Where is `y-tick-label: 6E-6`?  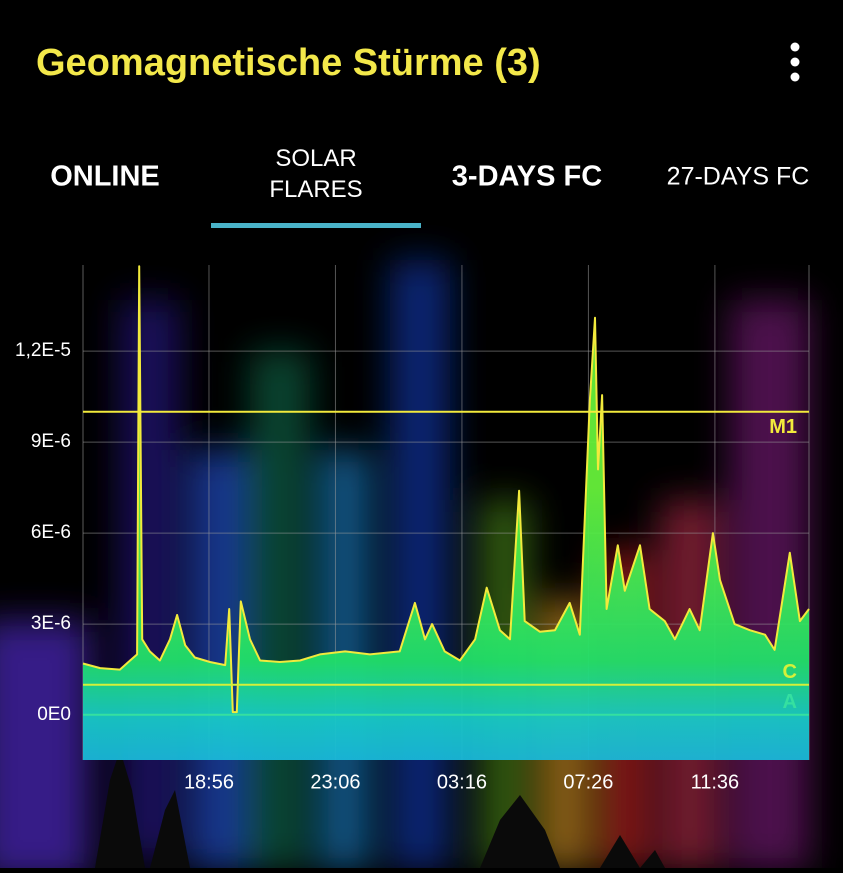 y-tick-label: 6E-6 is located at coordinates (51, 532).